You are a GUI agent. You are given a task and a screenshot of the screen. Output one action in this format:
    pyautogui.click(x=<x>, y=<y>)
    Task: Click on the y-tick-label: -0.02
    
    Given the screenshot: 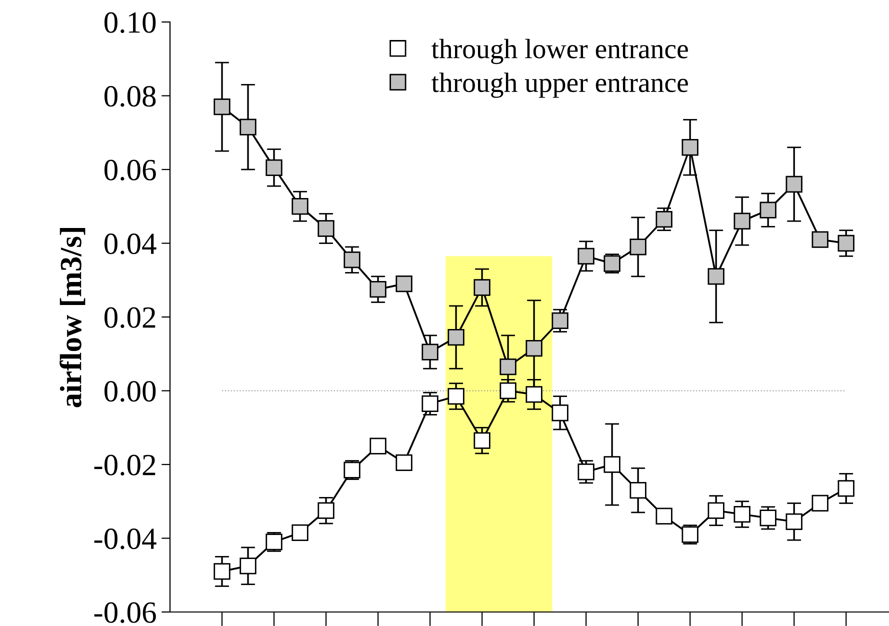 What is the action you would take?
    pyautogui.click(x=125, y=465)
    